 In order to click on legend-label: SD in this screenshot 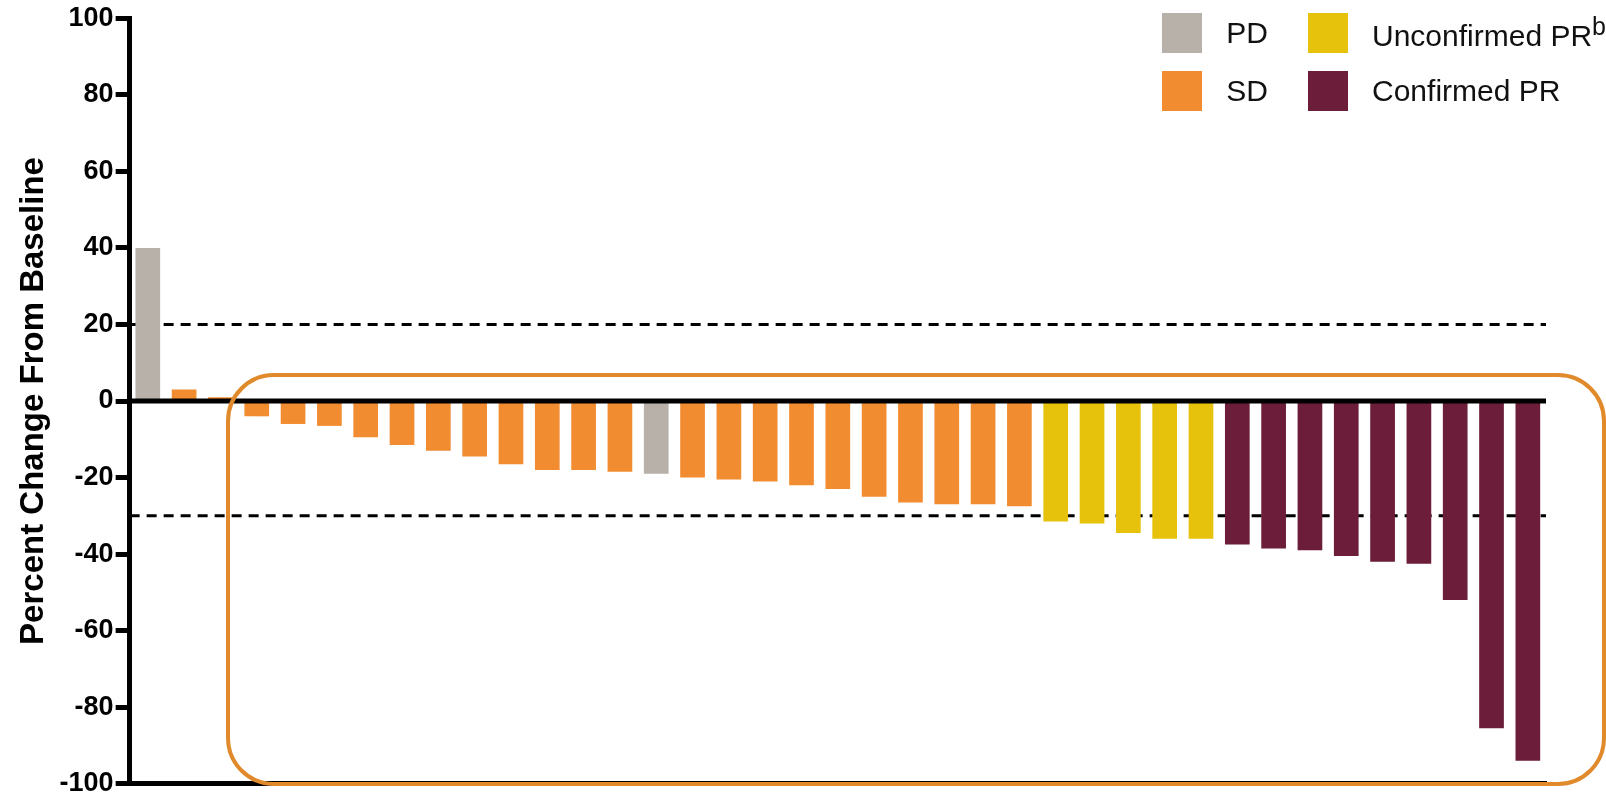, I will do `click(1247, 91)`.